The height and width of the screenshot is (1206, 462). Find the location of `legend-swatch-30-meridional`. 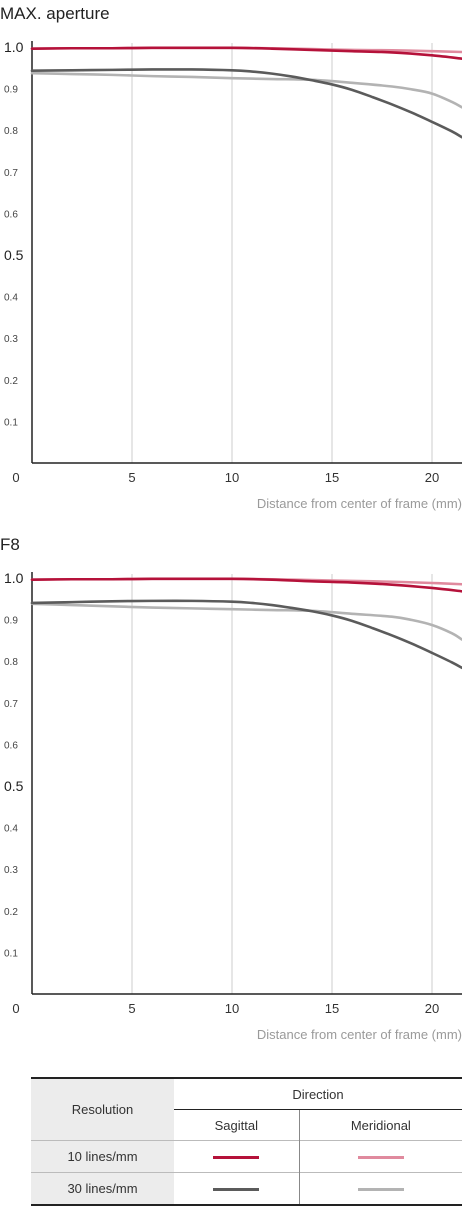

legend-swatch-30-meridional is located at coordinates (380, 1190).